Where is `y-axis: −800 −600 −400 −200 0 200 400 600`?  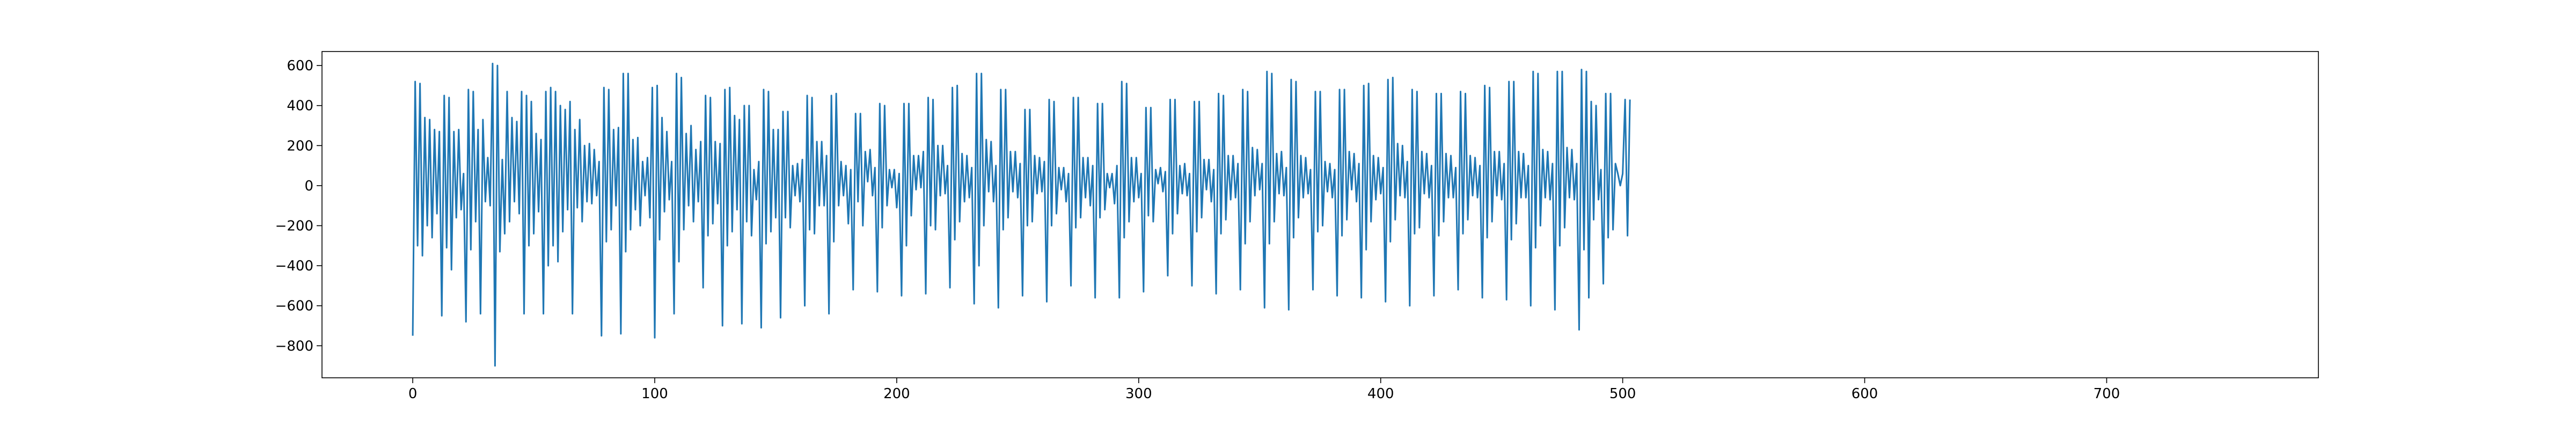
y-axis: −800 −600 −400 −200 0 200 400 600 is located at coordinates (298, 206).